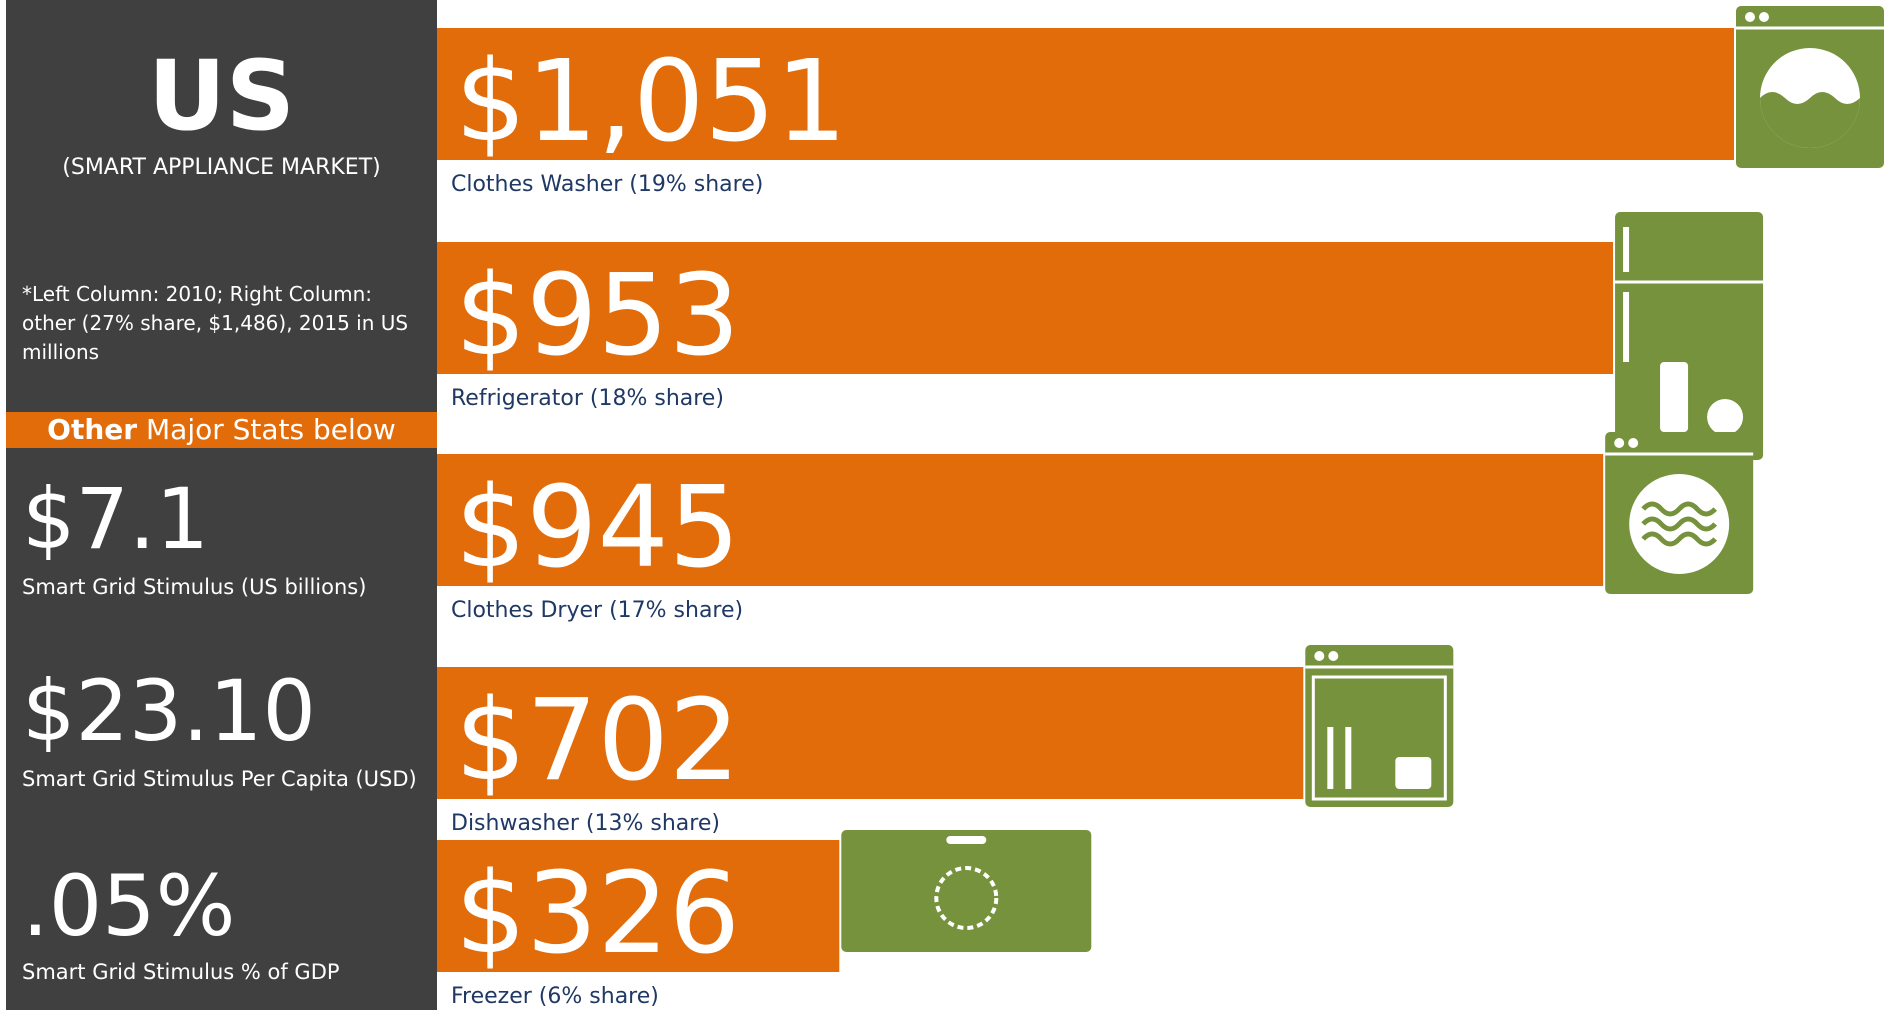  I want to click on value-label: $702, so click(597, 741).